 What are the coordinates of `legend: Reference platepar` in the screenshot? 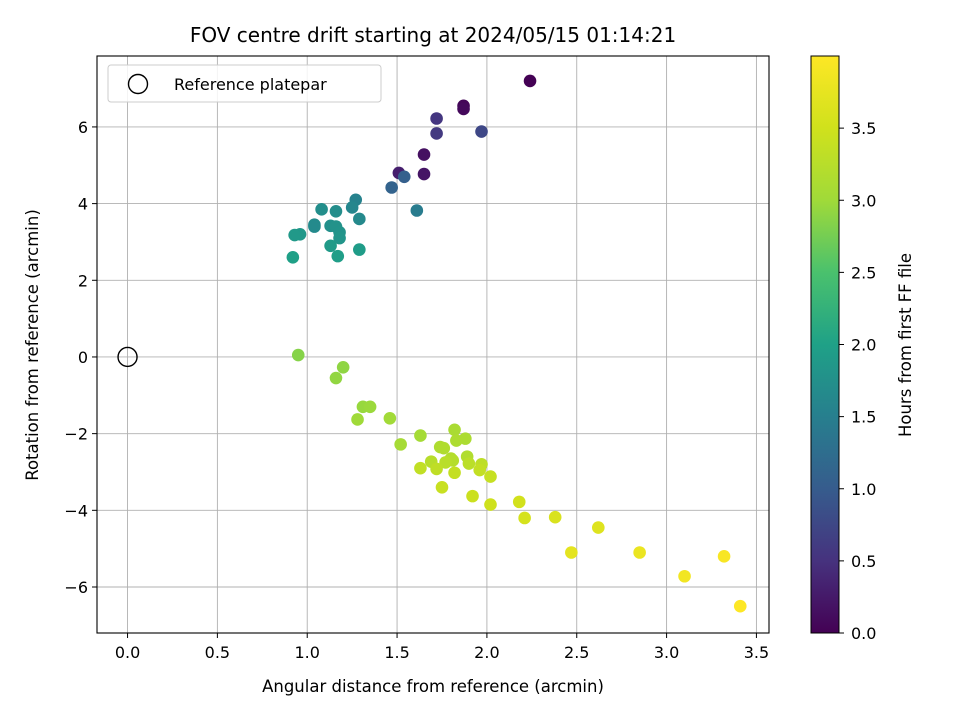 It's located at (244, 83).